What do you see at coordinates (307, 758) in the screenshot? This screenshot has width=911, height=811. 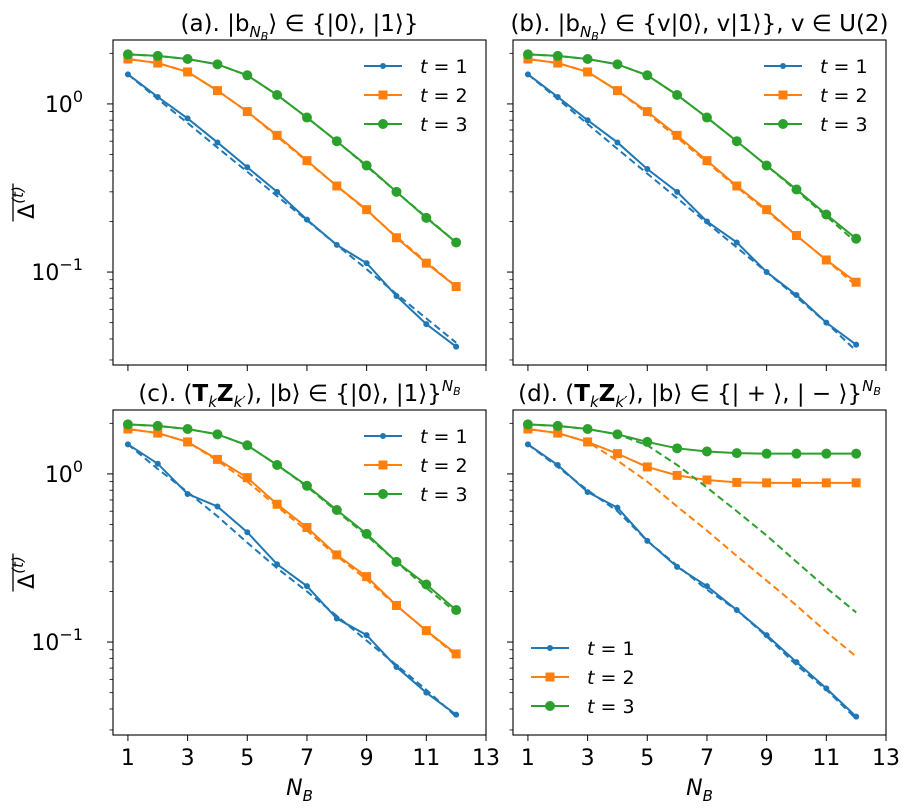 I see `x-tick-label: 7` at bounding box center [307, 758].